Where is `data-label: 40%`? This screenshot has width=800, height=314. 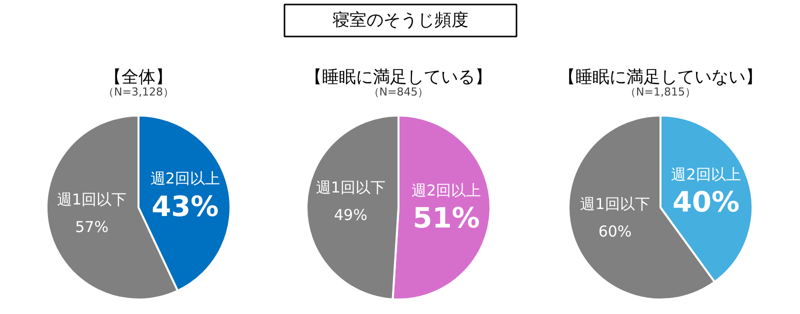
data-label: 40% is located at coordinates (706, 201).